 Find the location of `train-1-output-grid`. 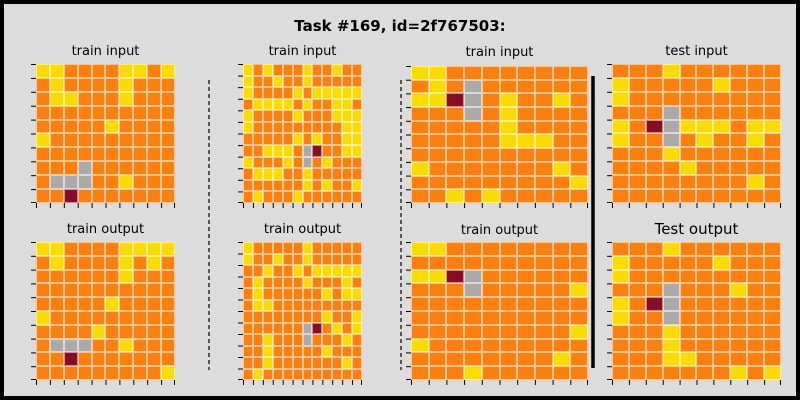

train-1-output-grid is located at coordinates (105, 311).